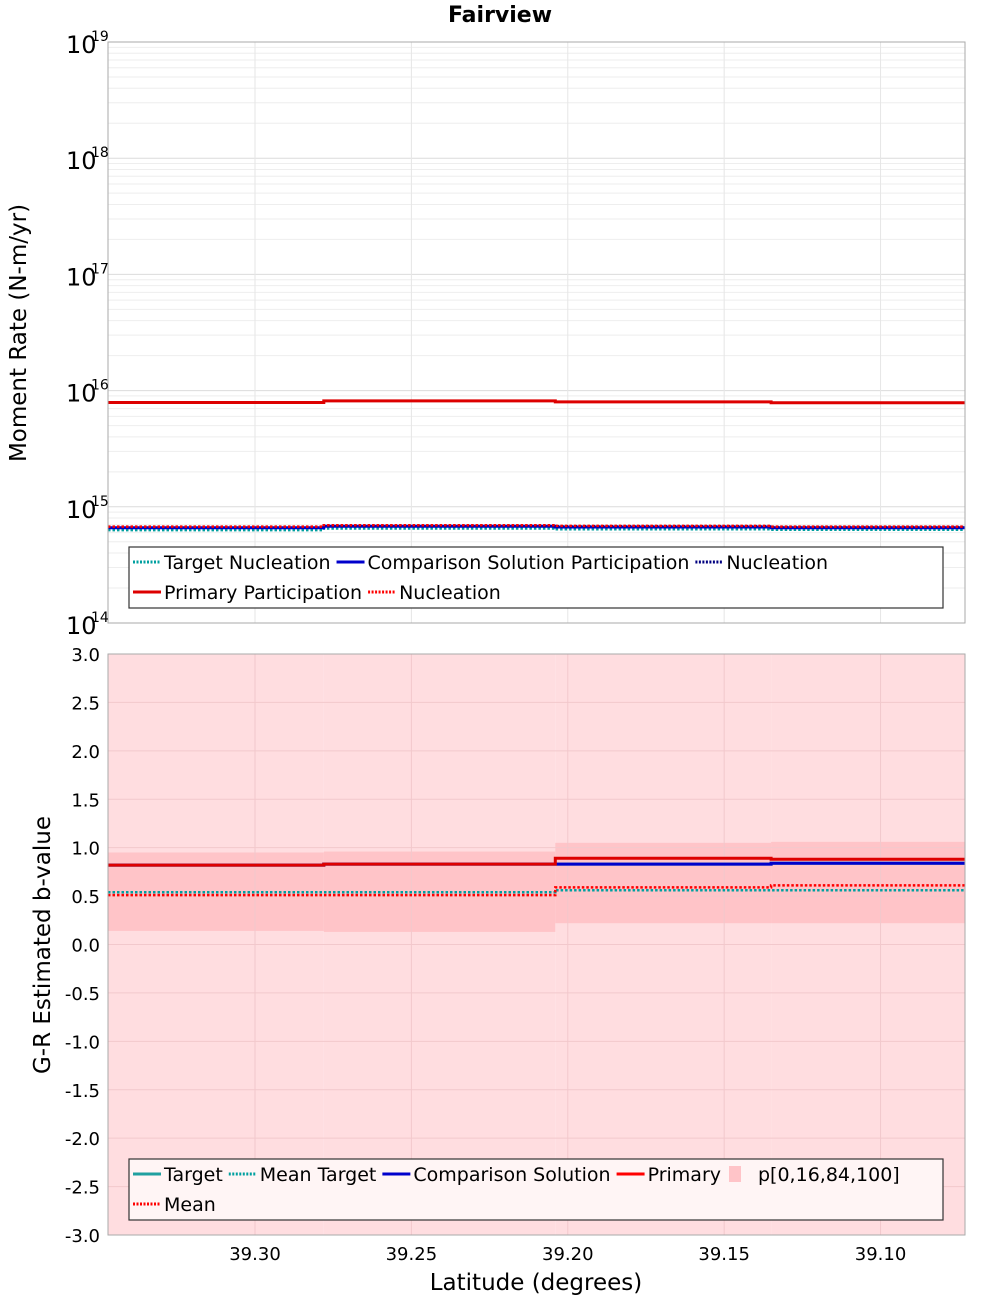 This screenshot has width=1000, height=1300. What do you see at coordinates (82, 1139) in the screenshot?
I see `bottom-y-tick-label: -2.0` at bounding box center [82, 1139].